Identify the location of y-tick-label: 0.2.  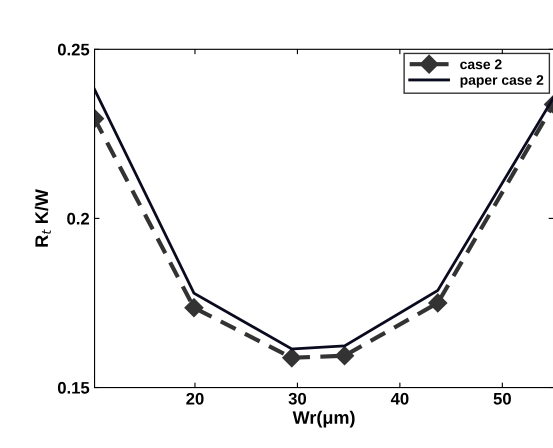
(78, 218).